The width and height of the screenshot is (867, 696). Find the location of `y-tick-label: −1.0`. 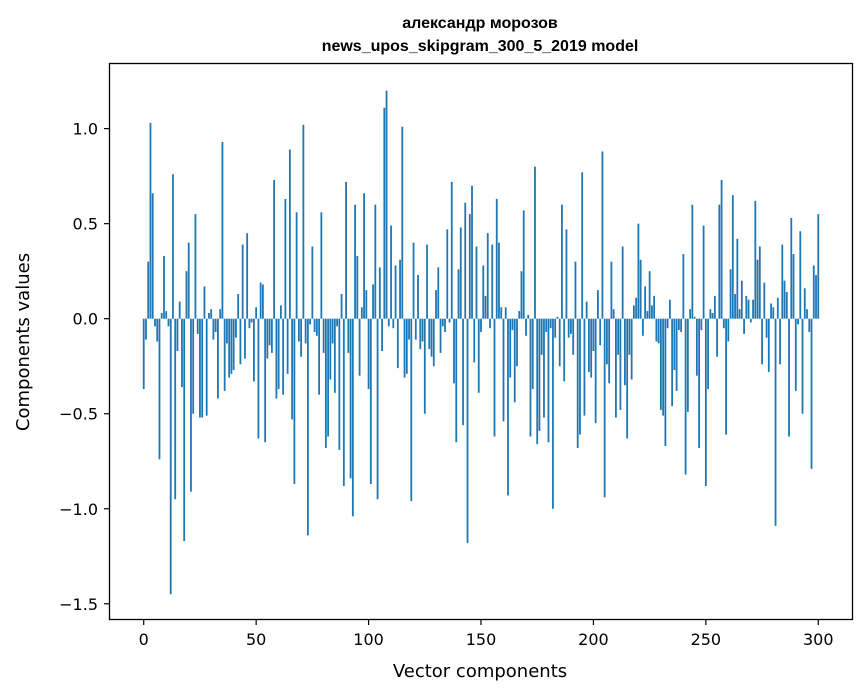

y-tick-label: −1.0 is located at coordinates (78, 509).